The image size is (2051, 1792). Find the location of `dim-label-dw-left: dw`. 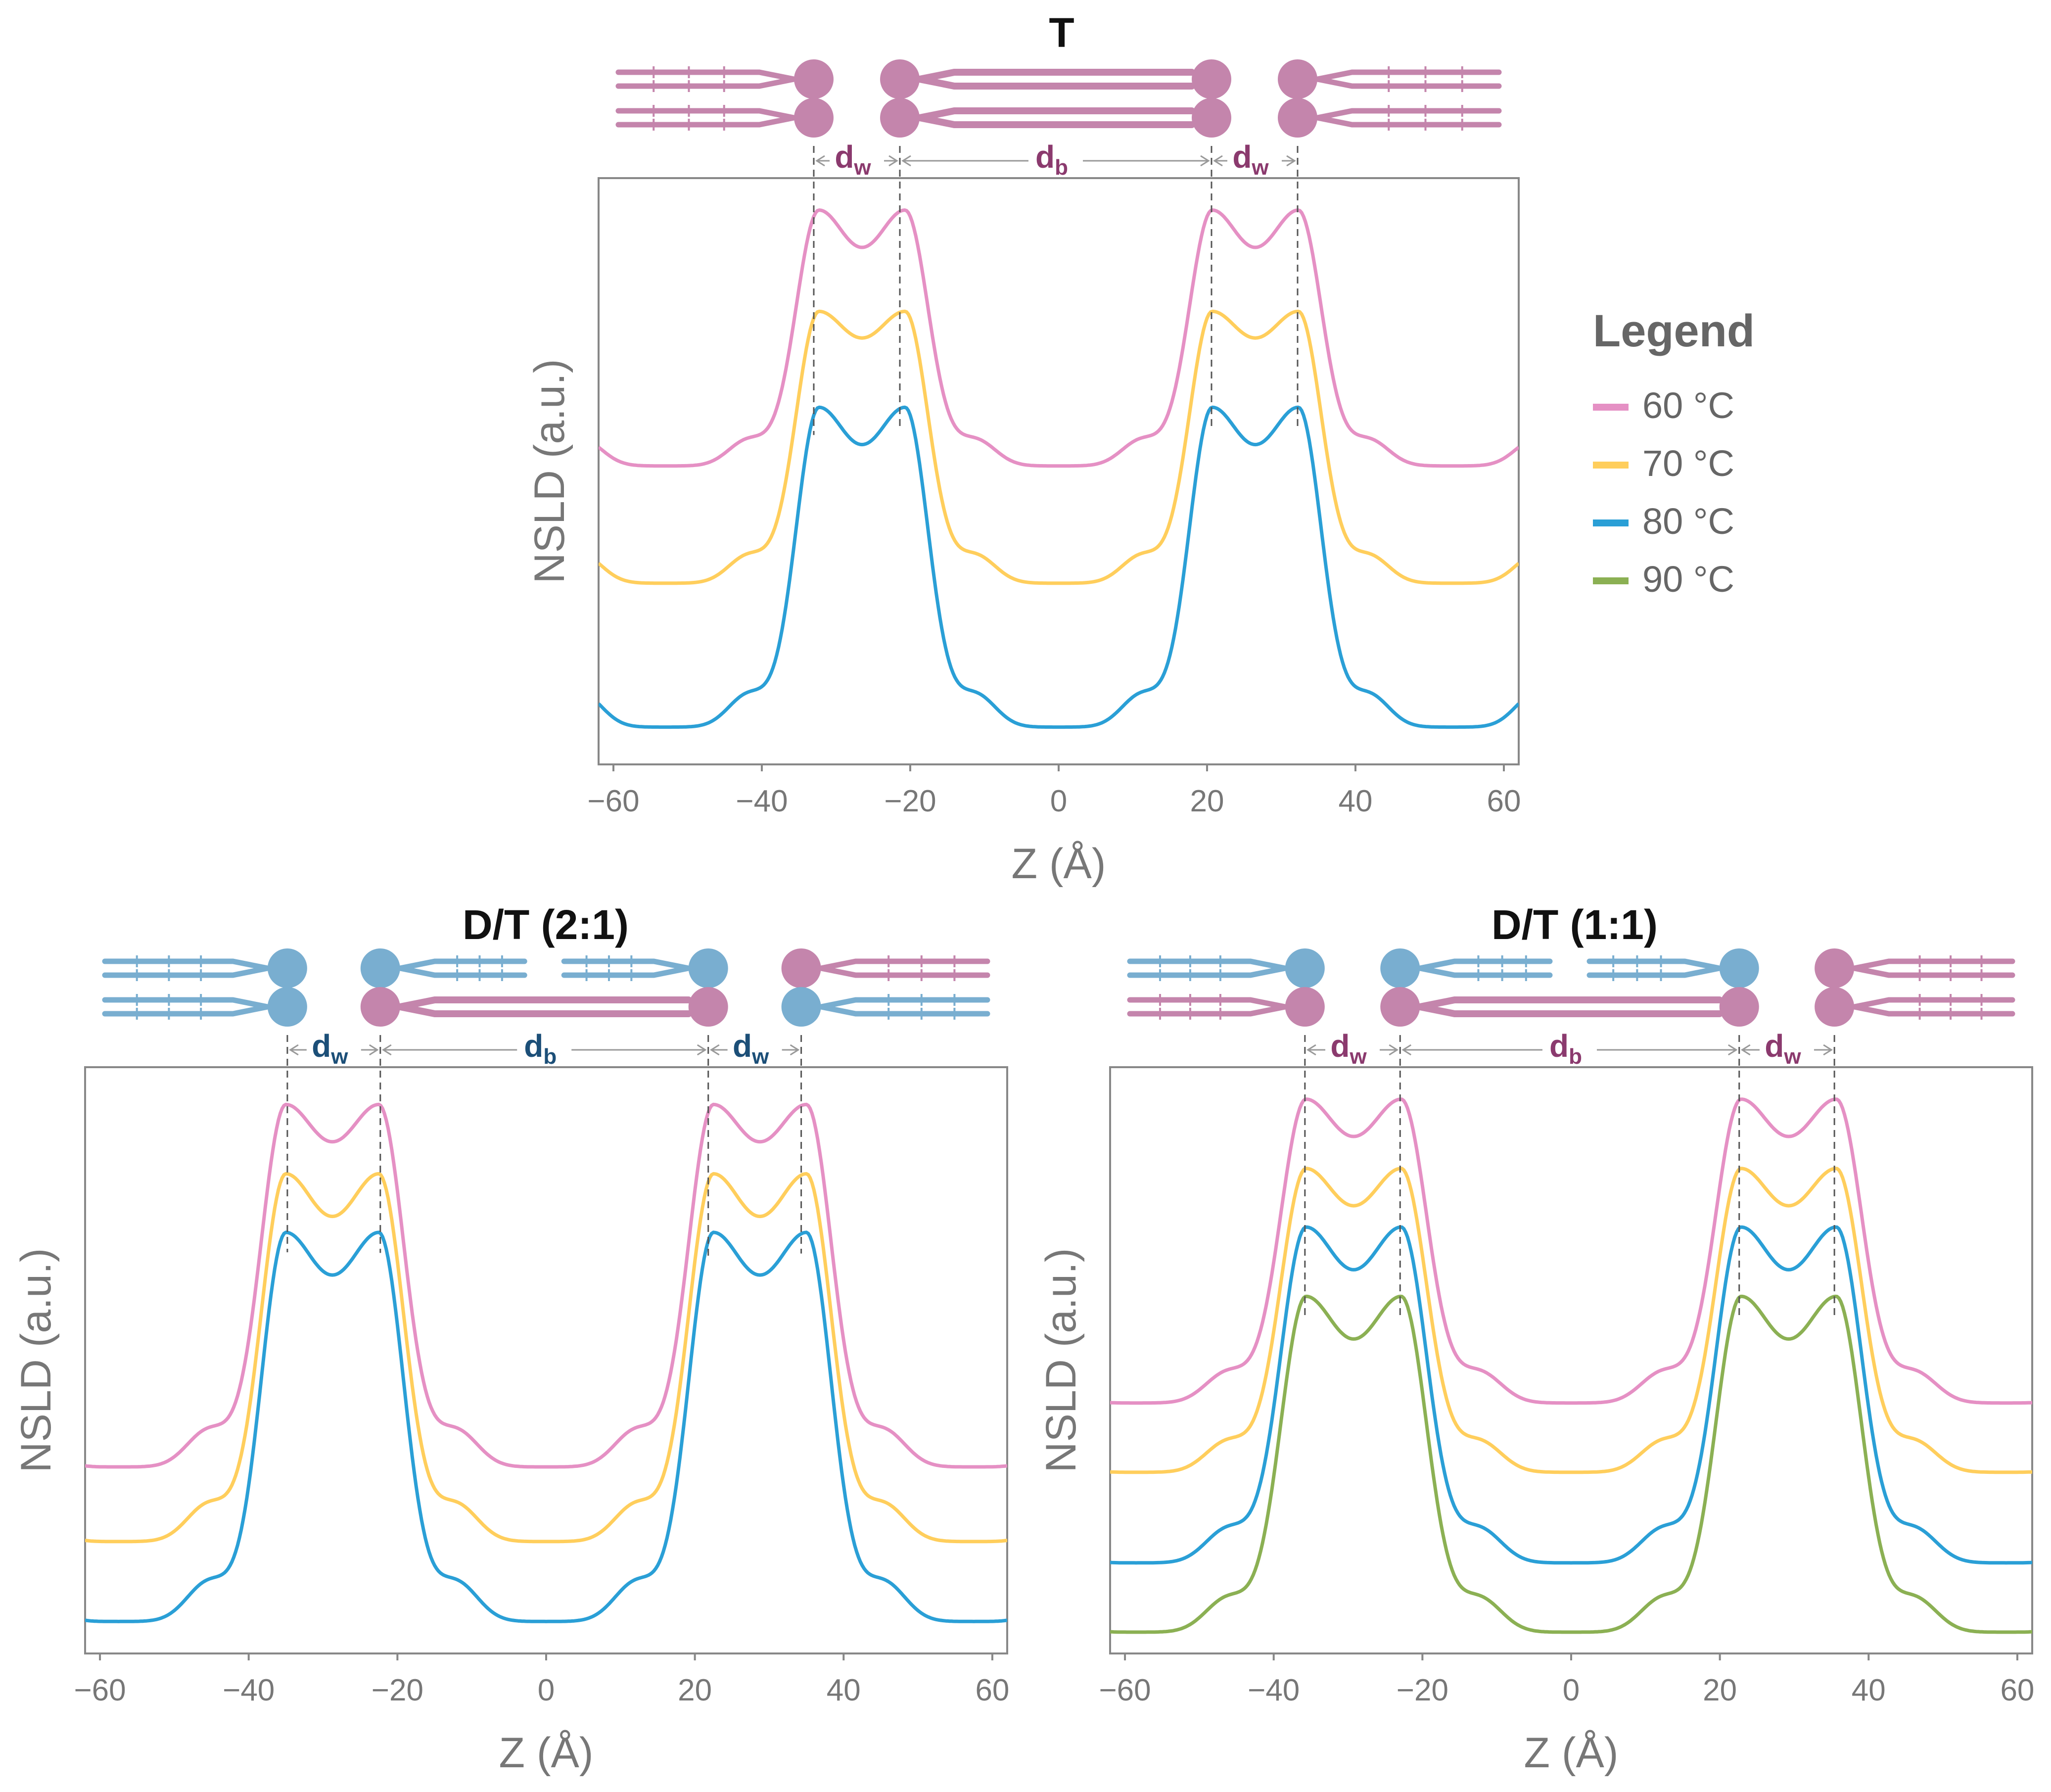

dim-label-dw-left: dw is located at coordinates (1348, 1048).